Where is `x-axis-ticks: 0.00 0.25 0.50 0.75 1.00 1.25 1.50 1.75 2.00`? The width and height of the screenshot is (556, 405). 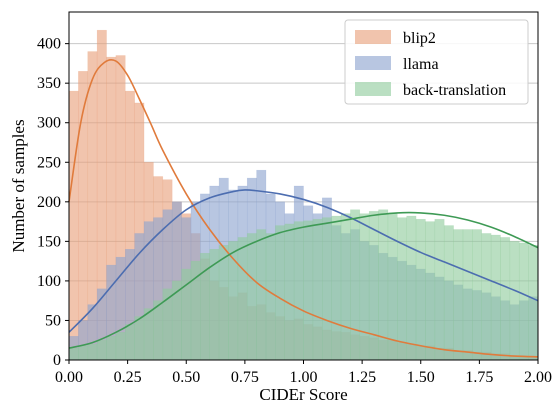 x-axis-ticks: 0.00 0.25 0.50 0.75 1.00 1.25 1.50 1.75 2.00 is located at coordinates (303, 373).